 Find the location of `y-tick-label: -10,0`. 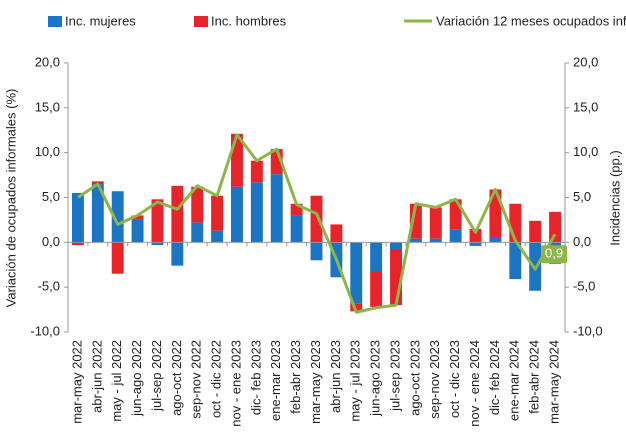

y-tick-label: -10,0 is located at coordinates (45, 330).